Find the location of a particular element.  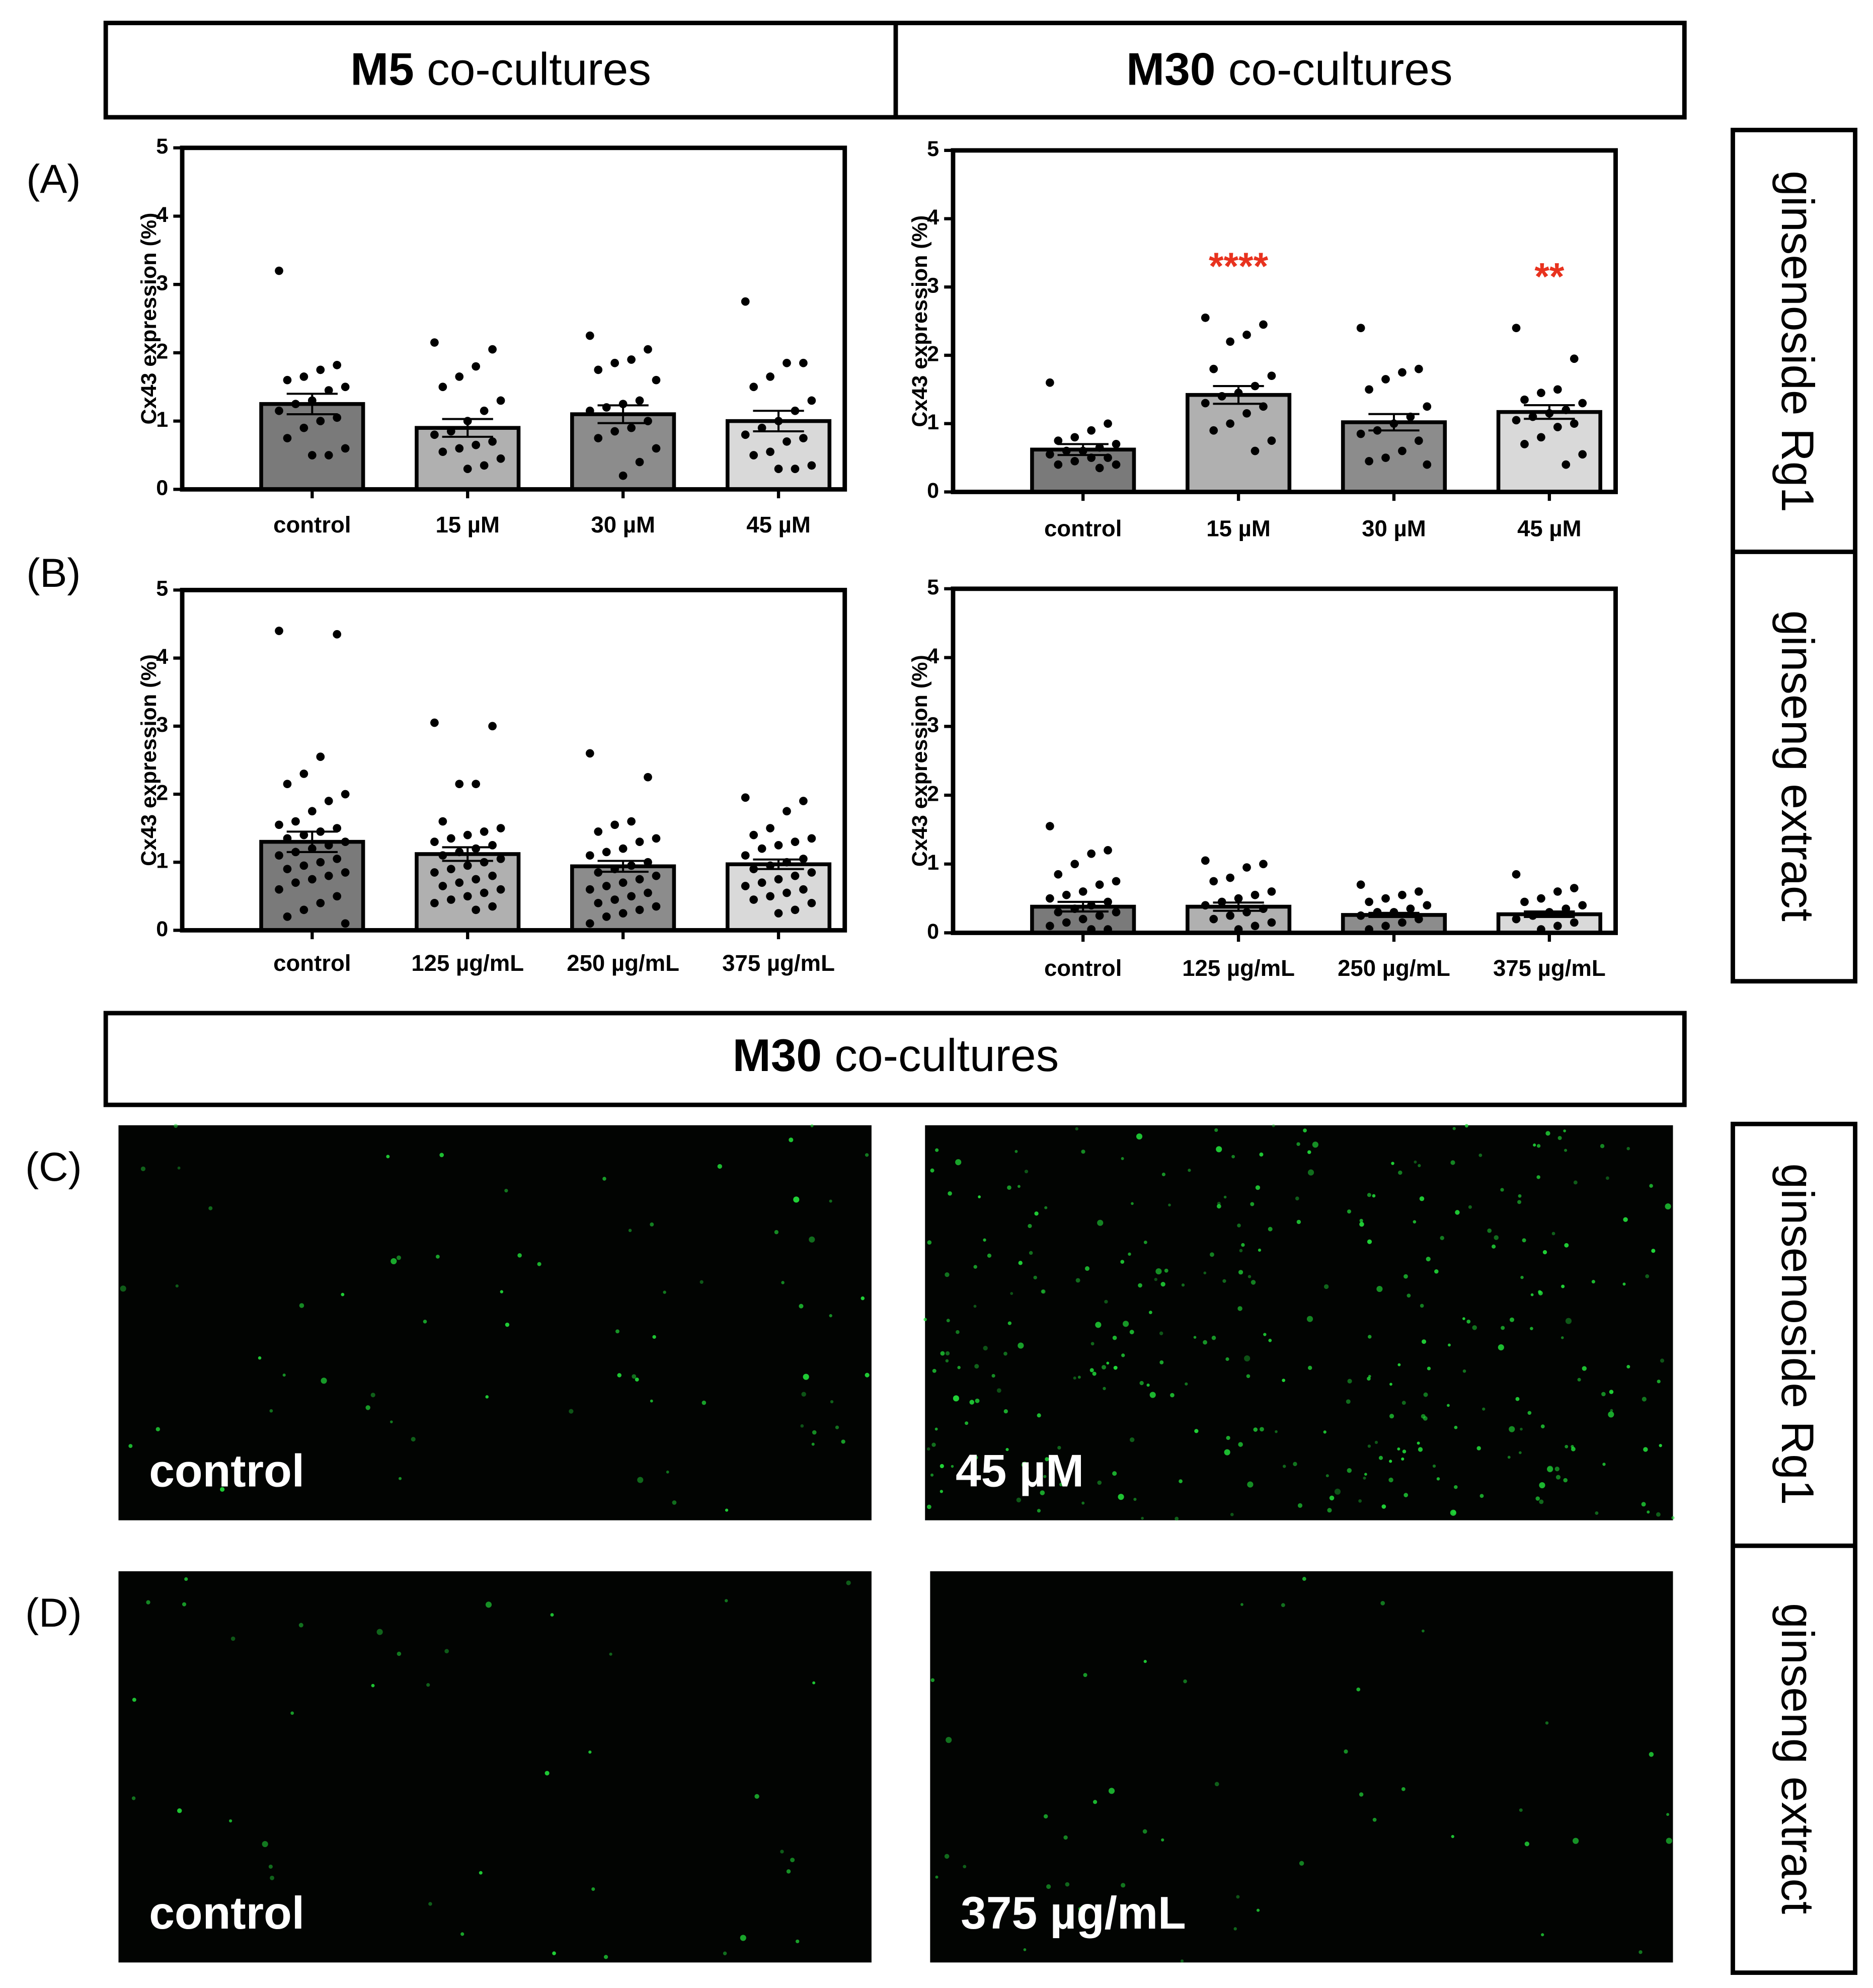

panel-label: (A) is located at coordinates (53, 179).